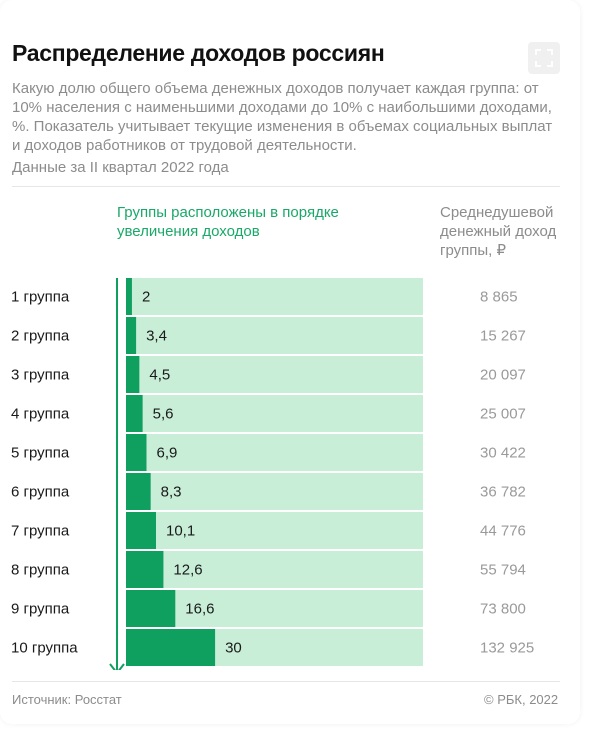 The width and height of the screenshot is (607, 732). What do you see at coordinates (503, 492) in the screenshot?
I see `income-value: 36 782` at bounding box center [503, 492].